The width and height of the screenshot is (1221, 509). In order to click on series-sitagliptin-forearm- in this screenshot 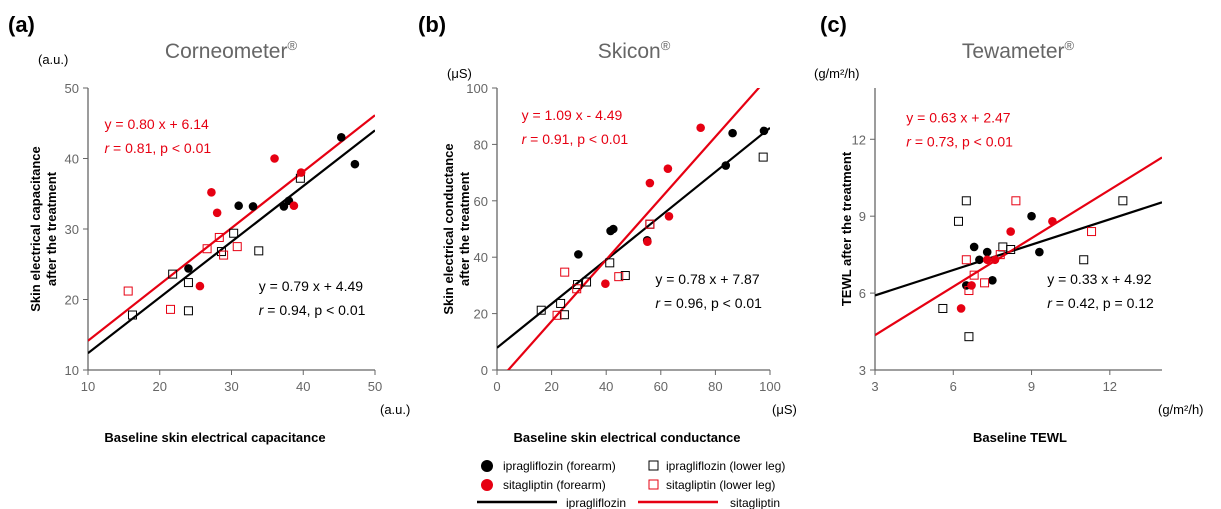, I will do `click(1006, 265)`.